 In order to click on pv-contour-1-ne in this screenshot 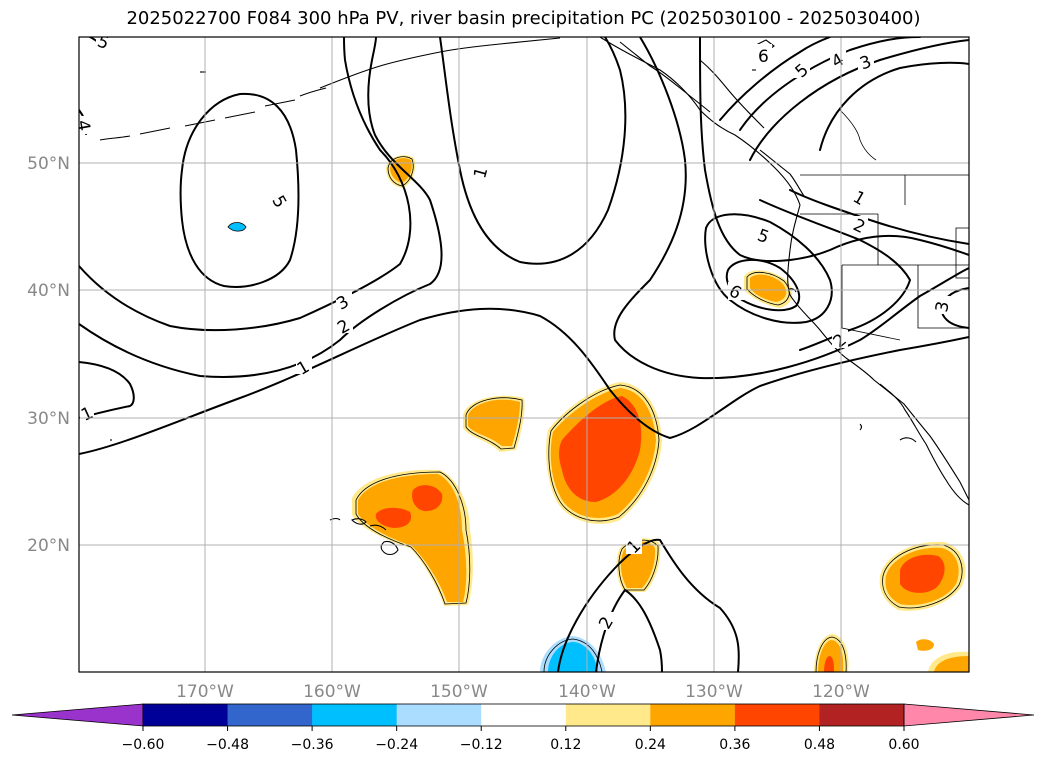, I will do `click(879, 217)`.